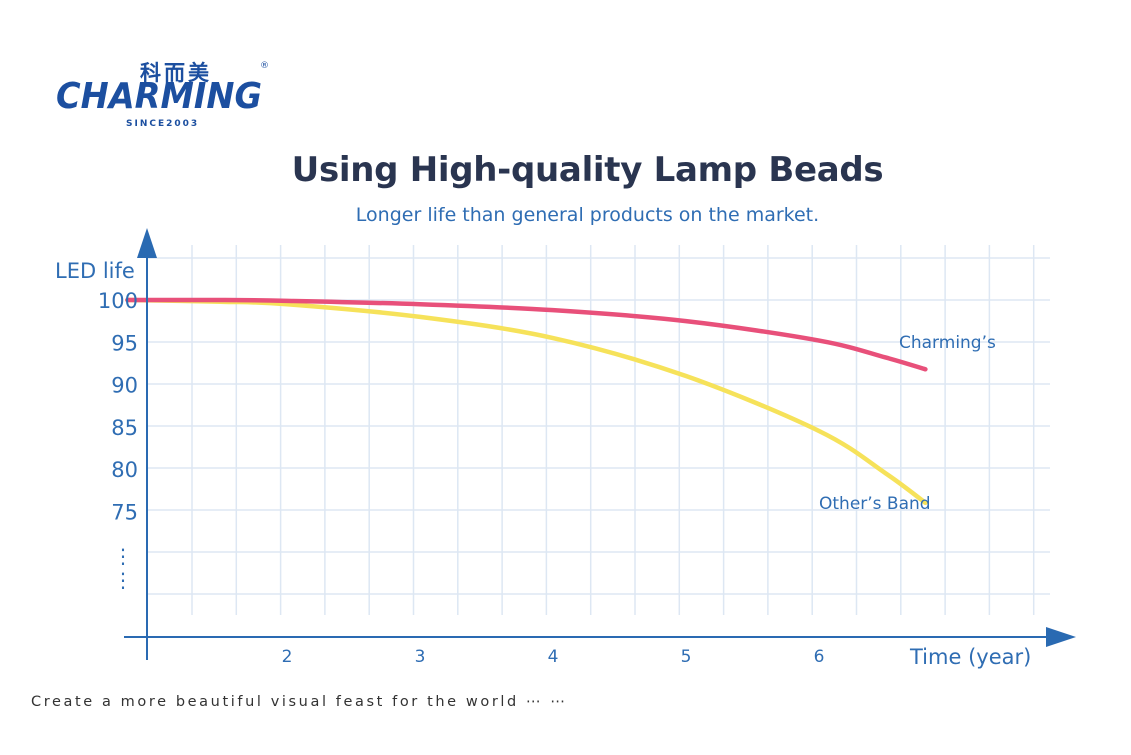  Describe the element at coordinates (1061, 637) in the screenshot. I see `x-axis-arrow` at that location.